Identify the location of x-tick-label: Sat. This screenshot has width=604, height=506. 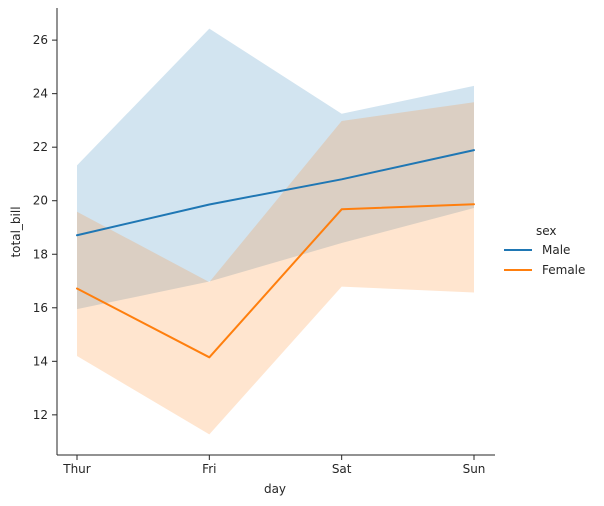
(342, 469).